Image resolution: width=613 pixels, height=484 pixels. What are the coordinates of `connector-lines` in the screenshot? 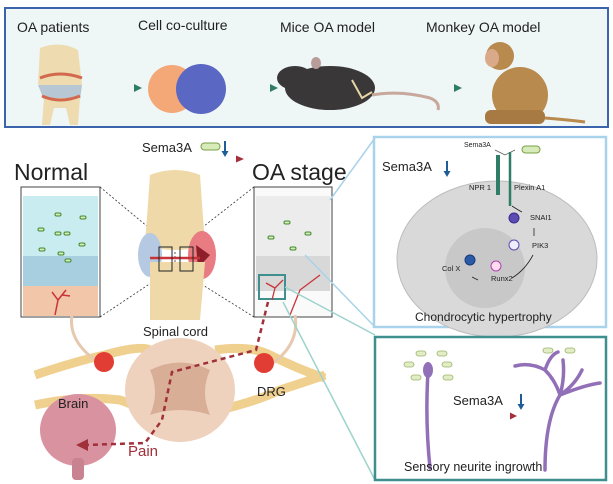 It's located at (329, 309).